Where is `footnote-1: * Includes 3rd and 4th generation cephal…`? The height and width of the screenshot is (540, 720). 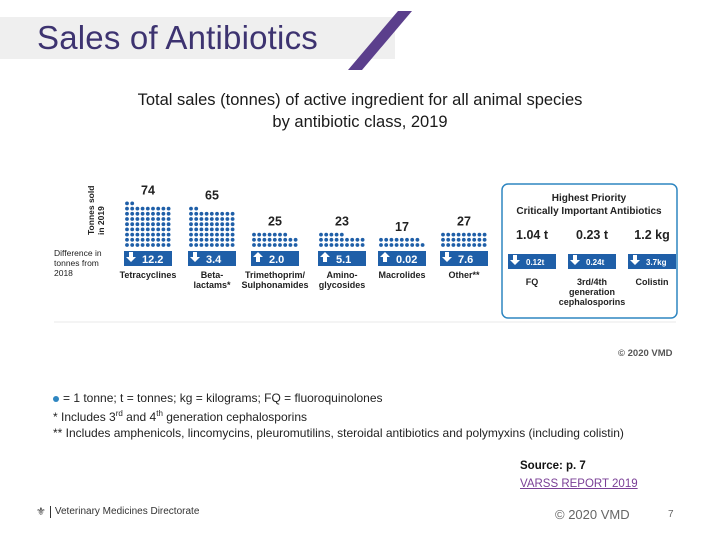 footnote-1: * Includes 3rd and 4th generation cephal… is located at coordinates (180, 416).